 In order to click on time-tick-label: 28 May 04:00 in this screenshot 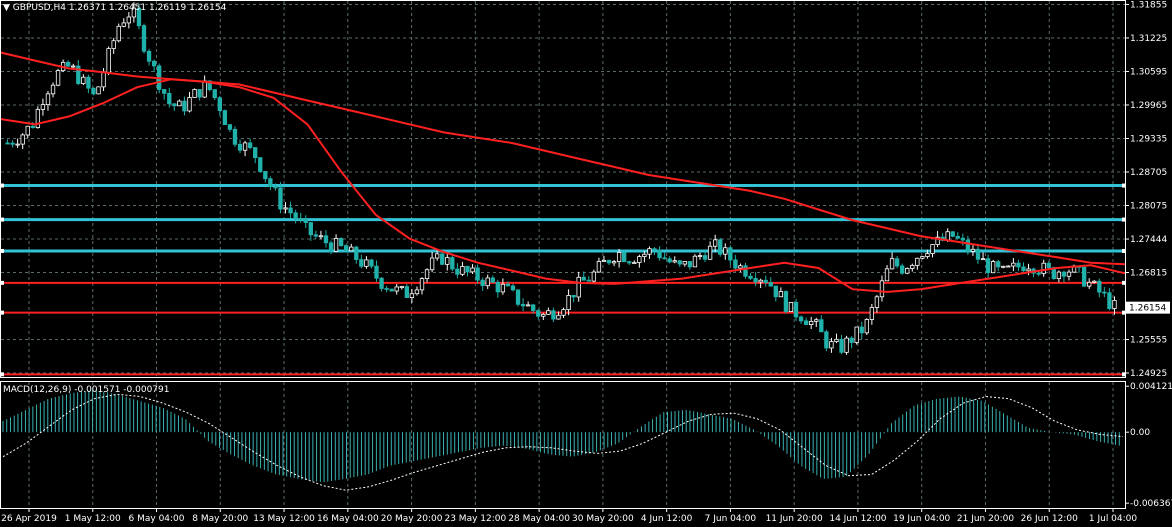, I will do `click(539, 519)`.